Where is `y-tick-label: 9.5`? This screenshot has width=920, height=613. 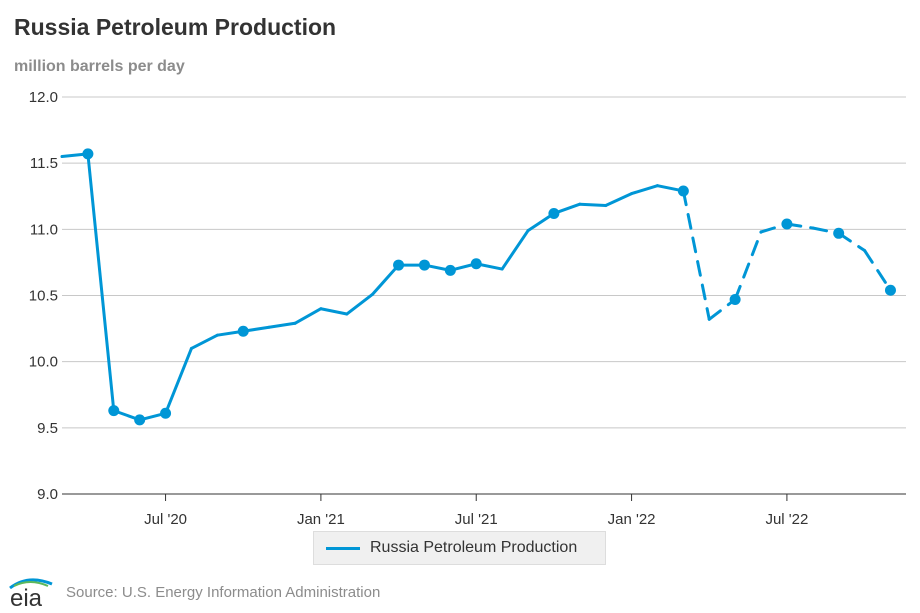
y-tick-label: 9.5 is located at coordinates (47, 428).